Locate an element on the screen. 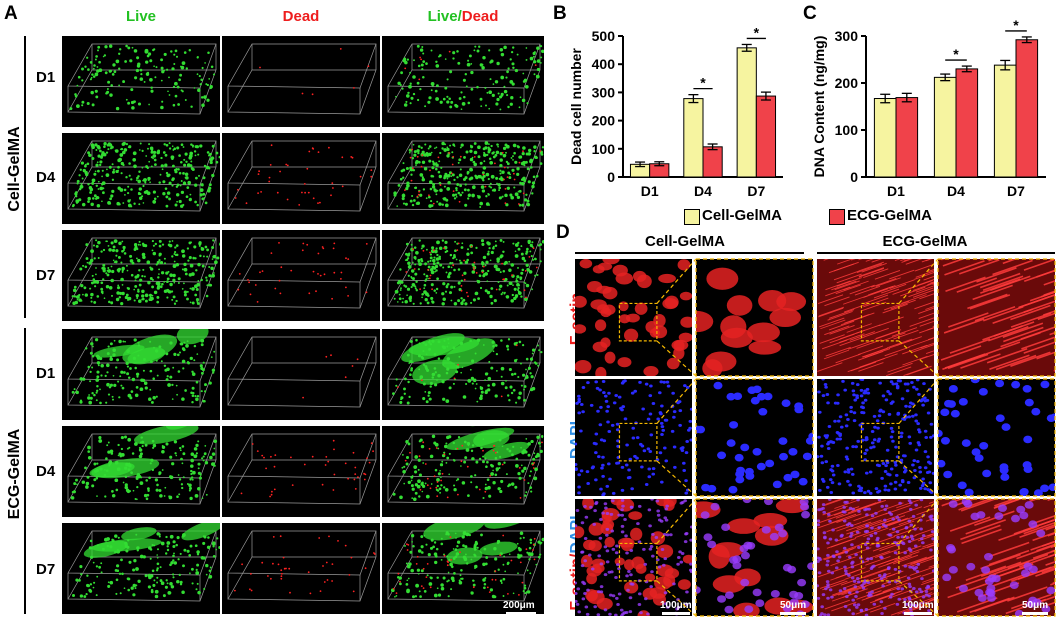  legend-swatch-cell-gelma is located at coordinates (692, 217).